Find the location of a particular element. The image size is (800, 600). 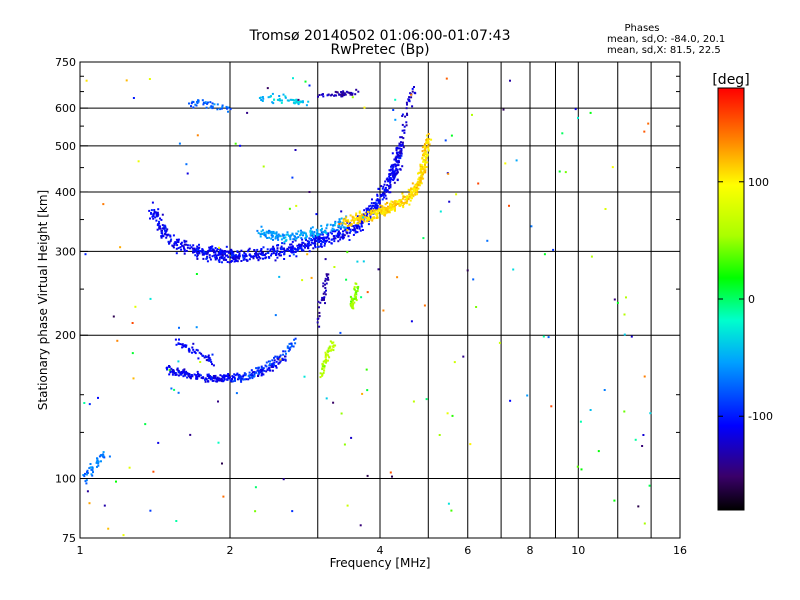

y-tick-label: 500 is located at coordinates (65, 146).